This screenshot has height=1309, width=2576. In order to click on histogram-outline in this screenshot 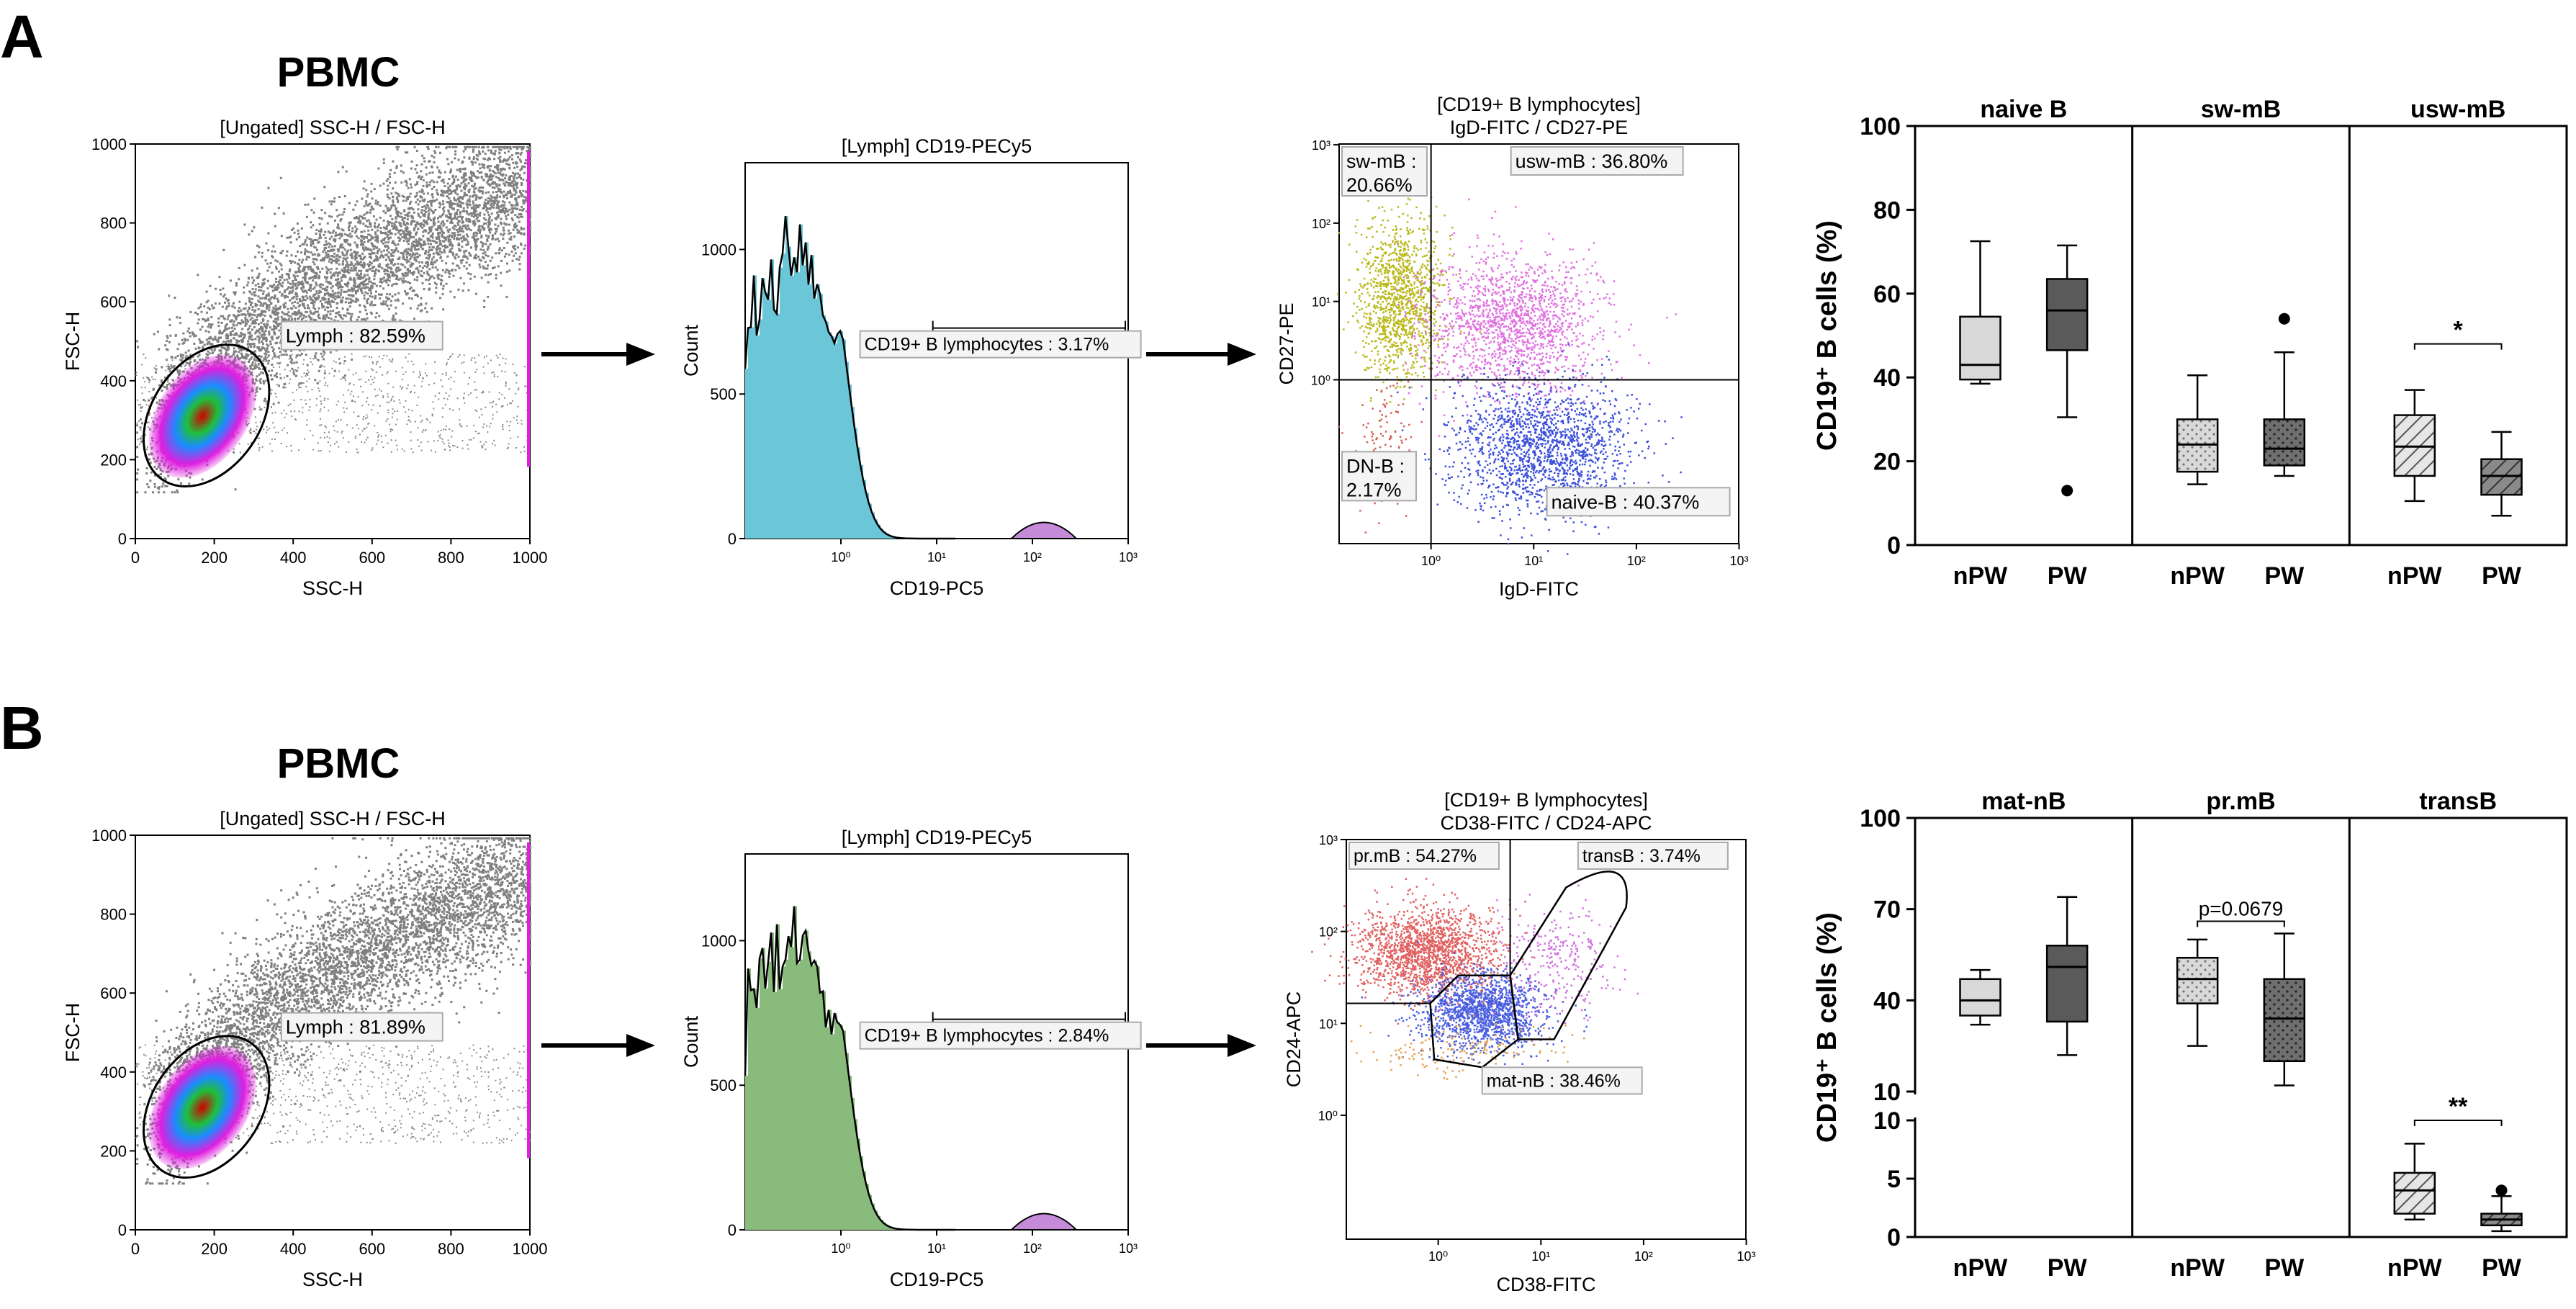, I will do `click(849, 378)`.